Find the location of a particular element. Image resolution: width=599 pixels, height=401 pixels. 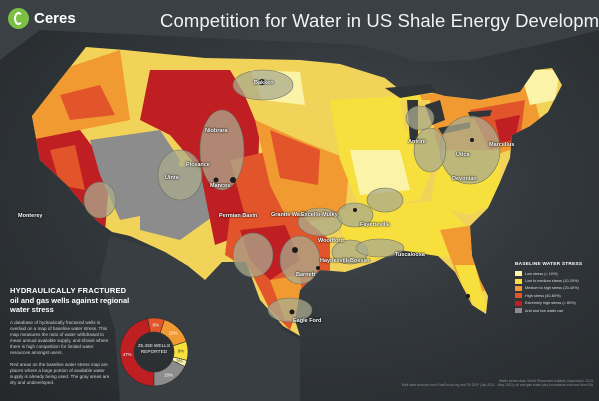

play-label: Monterey is located at coordinates (30, 216).